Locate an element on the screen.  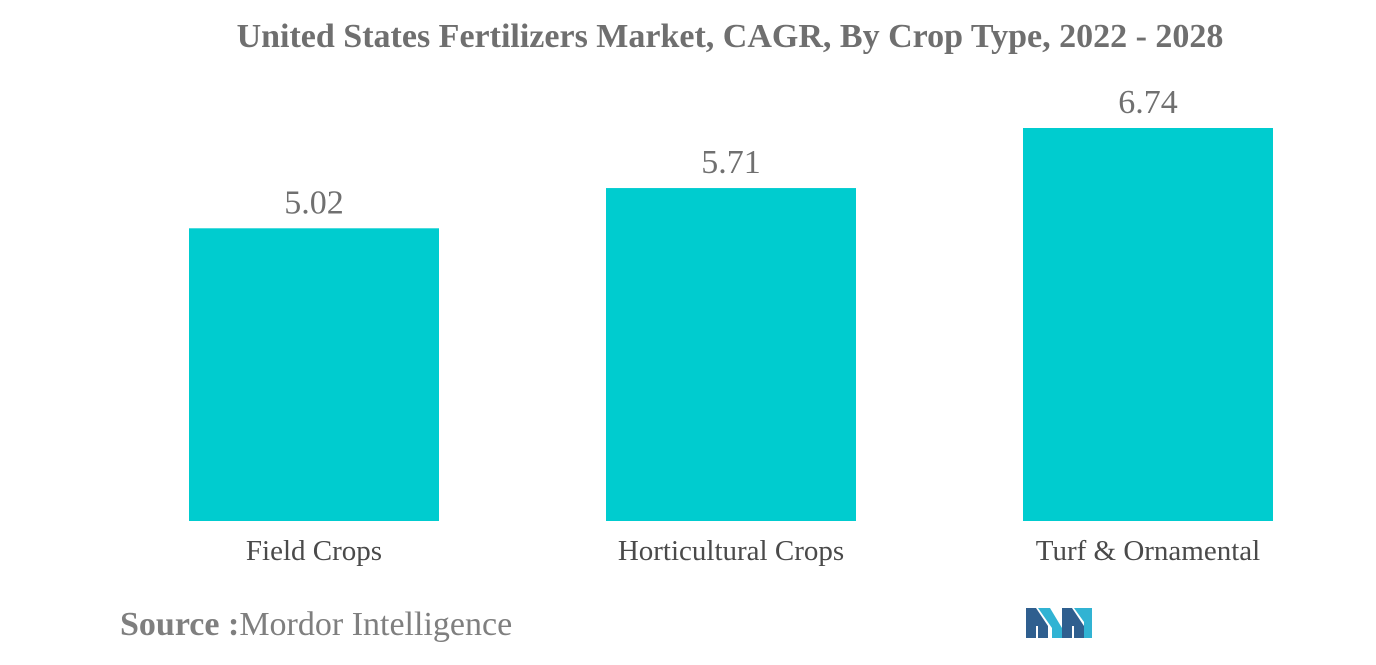
category-label-2: Turf & Ornamental is located at coordinates (1148, 551).